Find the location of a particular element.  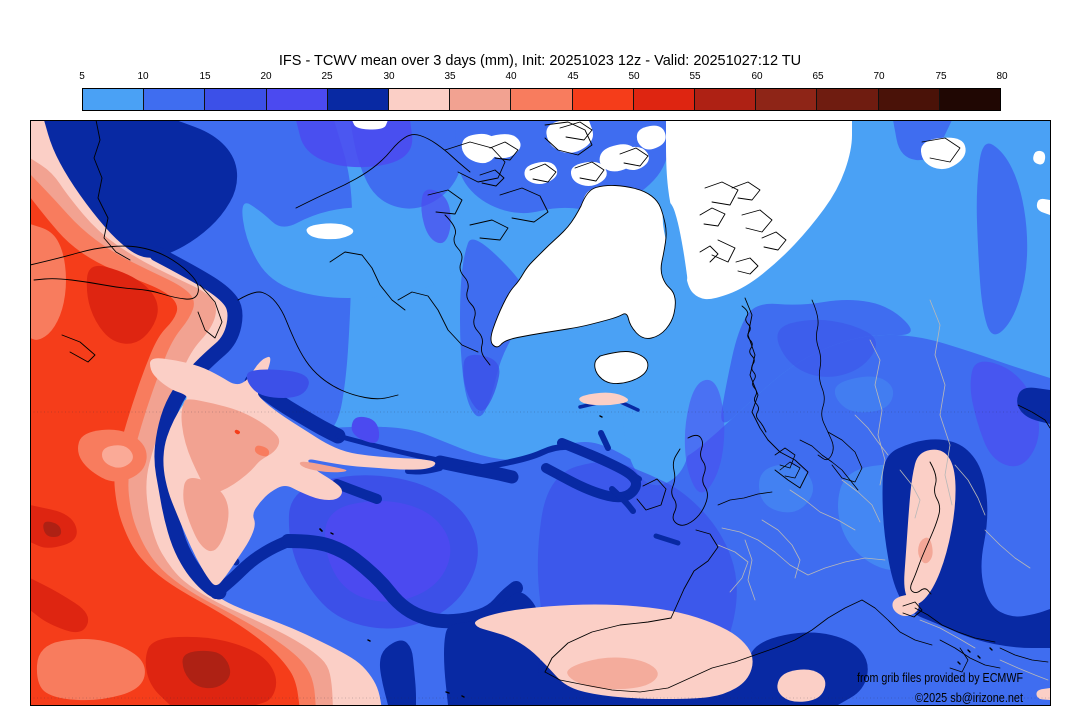

svg-text:from grib files provided by EC: from grib files provided by ECMWF is located at coordinates (940, 678).